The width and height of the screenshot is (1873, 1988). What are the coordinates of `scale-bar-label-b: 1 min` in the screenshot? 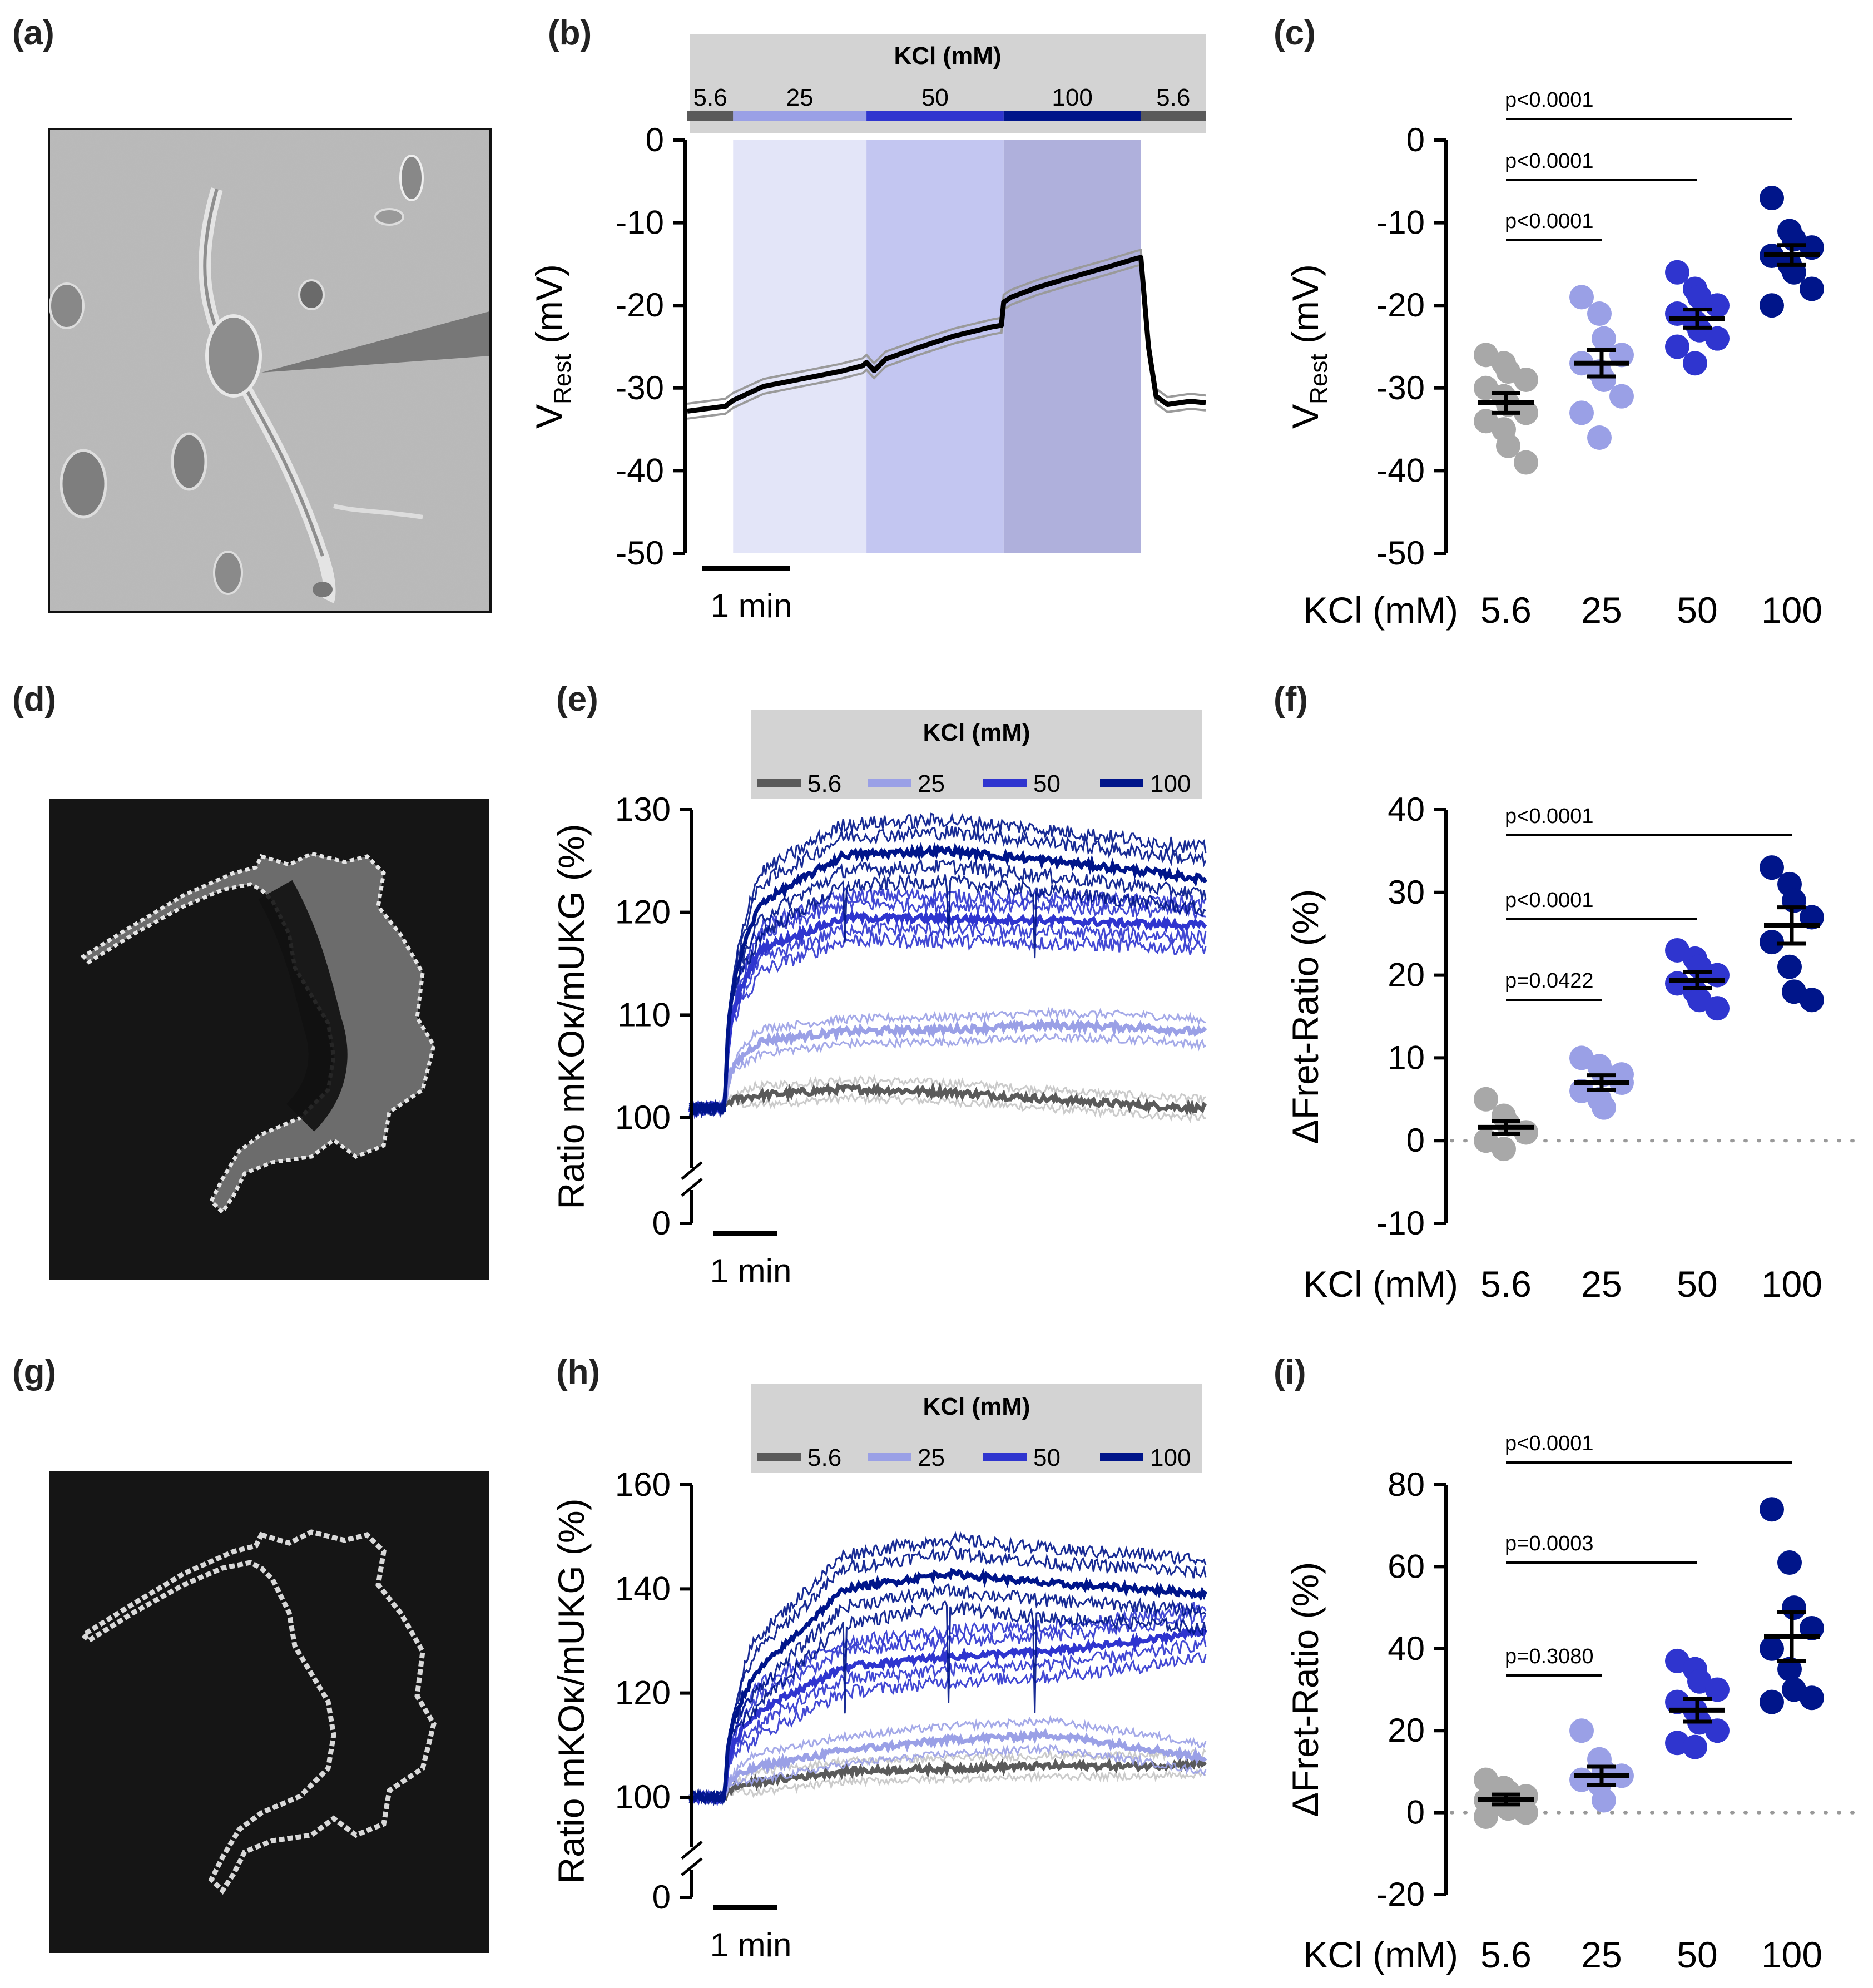 It's located at (751, 605).